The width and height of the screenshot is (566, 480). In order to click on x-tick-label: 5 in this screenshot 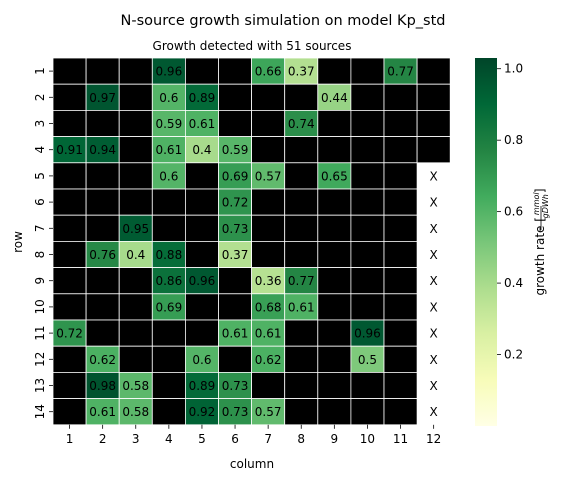, I will do `click(202, 439)`.